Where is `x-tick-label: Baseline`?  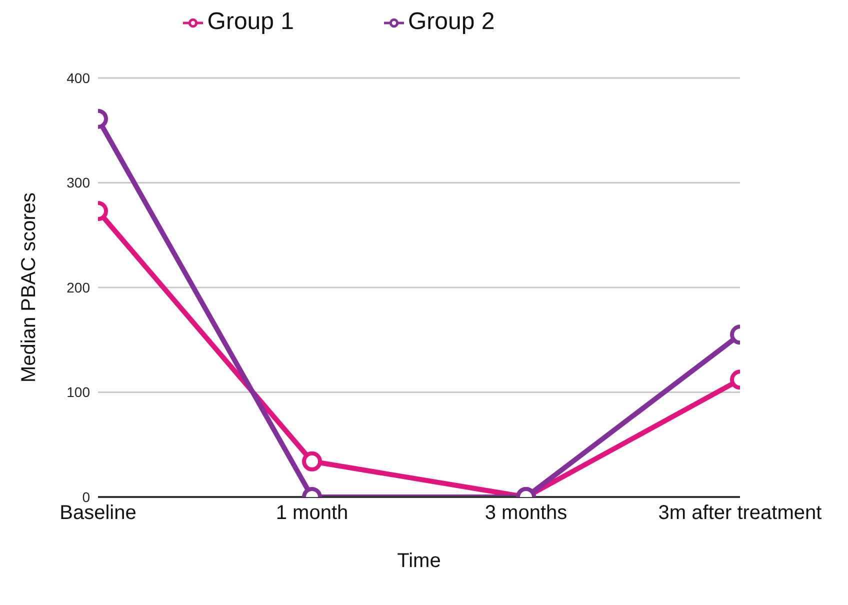
x-tick-label: Baseline is located at coordinates (98, 513).